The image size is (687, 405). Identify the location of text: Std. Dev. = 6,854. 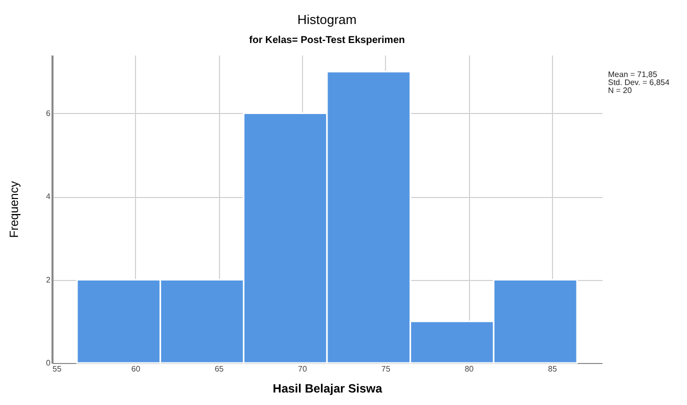
(639, 82).